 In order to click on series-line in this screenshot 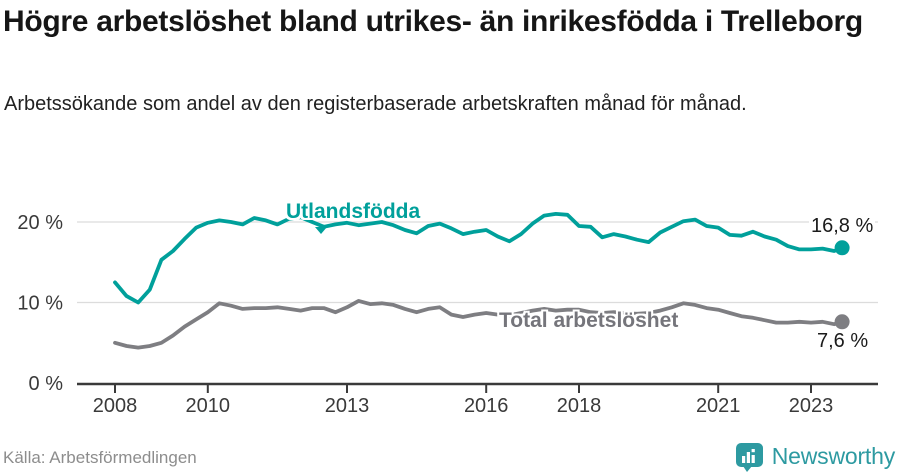, I will do `click(478, 324)`.